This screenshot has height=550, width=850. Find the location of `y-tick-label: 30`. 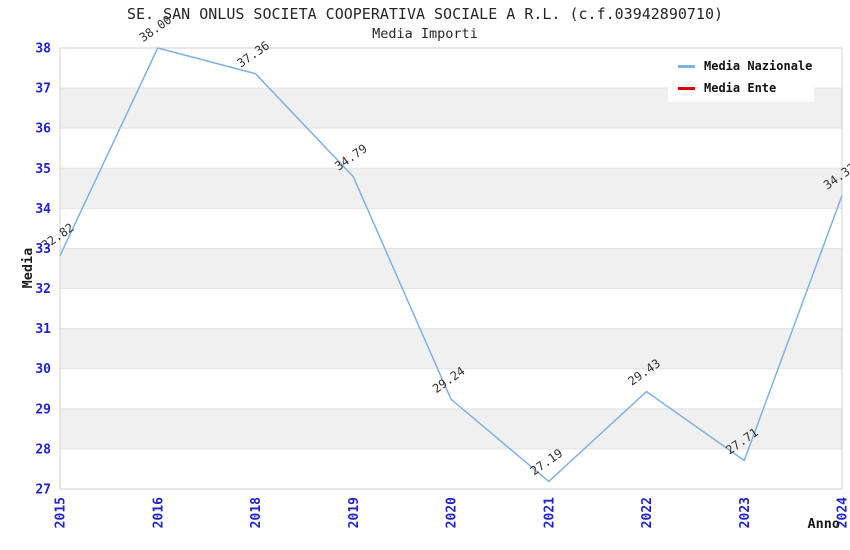

y-tick-label: 30 is located at coordinates (43, 369).